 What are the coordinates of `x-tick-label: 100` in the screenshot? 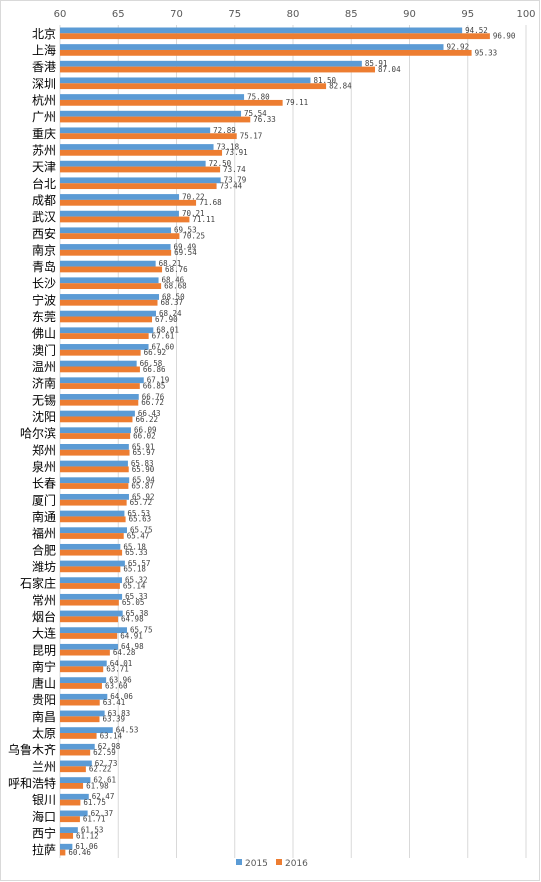 It's located at (525, 14).